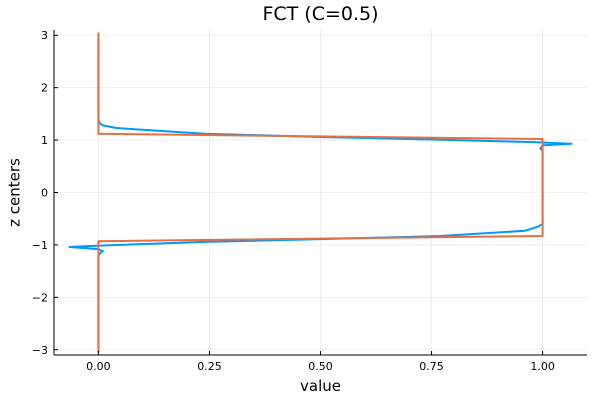 This screenshot has width=600, height=400. What do you see at coordinates (98, 366) in the screenshot?
I see `x-tick-label: 0.00` at bounding box center [98, 366].